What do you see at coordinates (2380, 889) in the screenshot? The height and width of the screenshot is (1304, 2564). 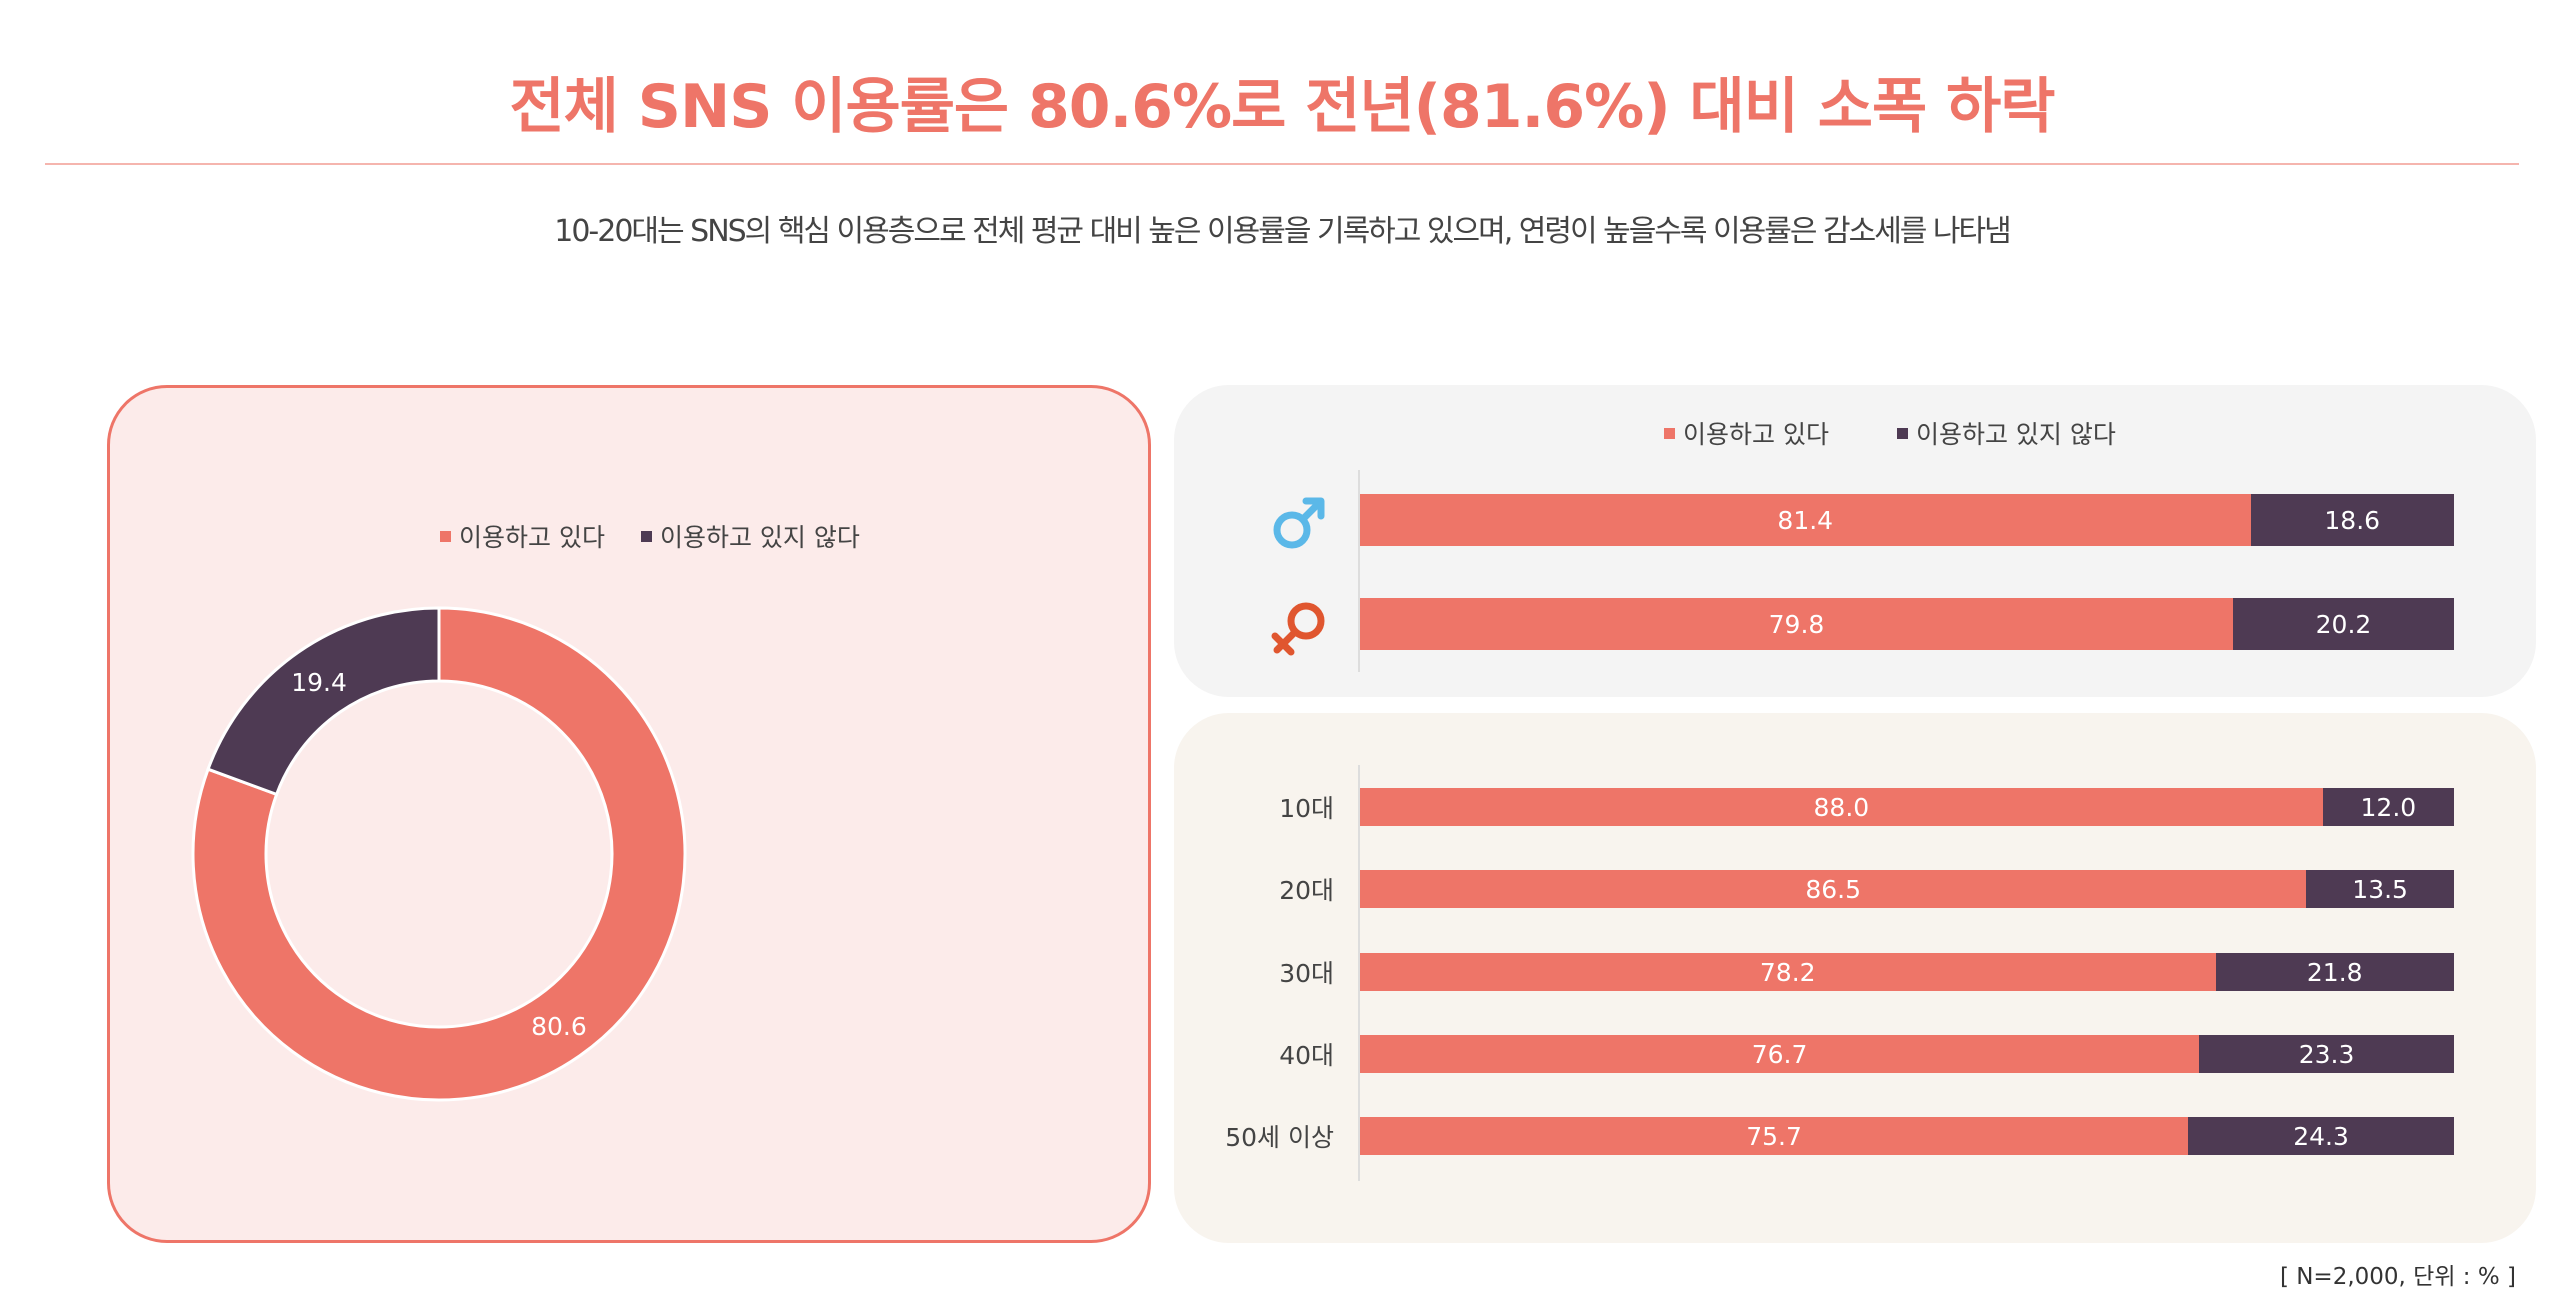 I see `bar-age-20-nonuse: 13.5` at bounding box center [2380, 889].